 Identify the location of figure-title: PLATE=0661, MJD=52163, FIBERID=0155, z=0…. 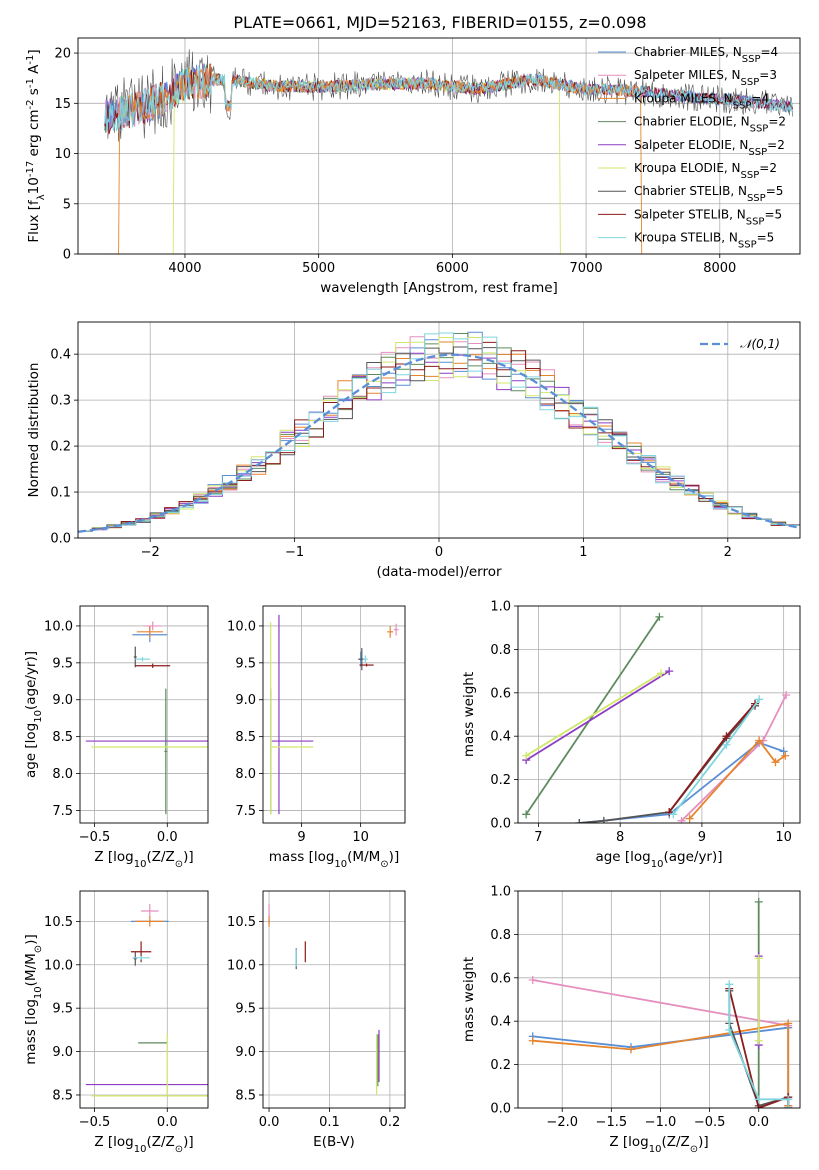
(439, 22).